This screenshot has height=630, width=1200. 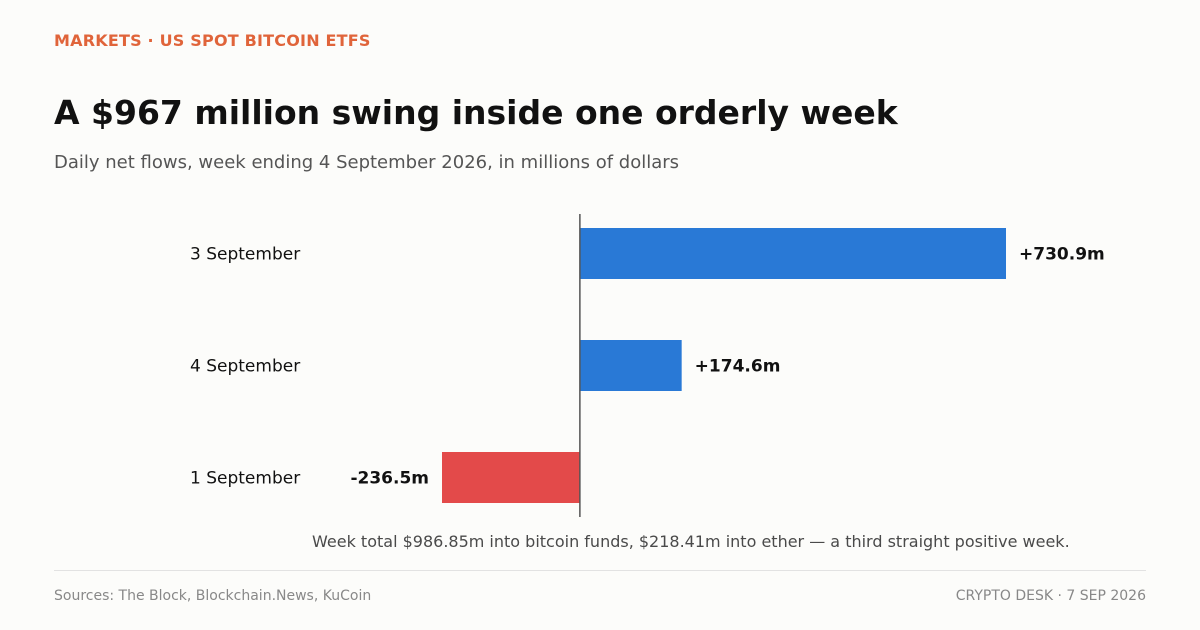 What do you see at coordinates (212, 40) in the screenshot?
I see `section-kicker: MARKETS · US SPOT BITCOIN ETFS` at bounding box center [212, 40].